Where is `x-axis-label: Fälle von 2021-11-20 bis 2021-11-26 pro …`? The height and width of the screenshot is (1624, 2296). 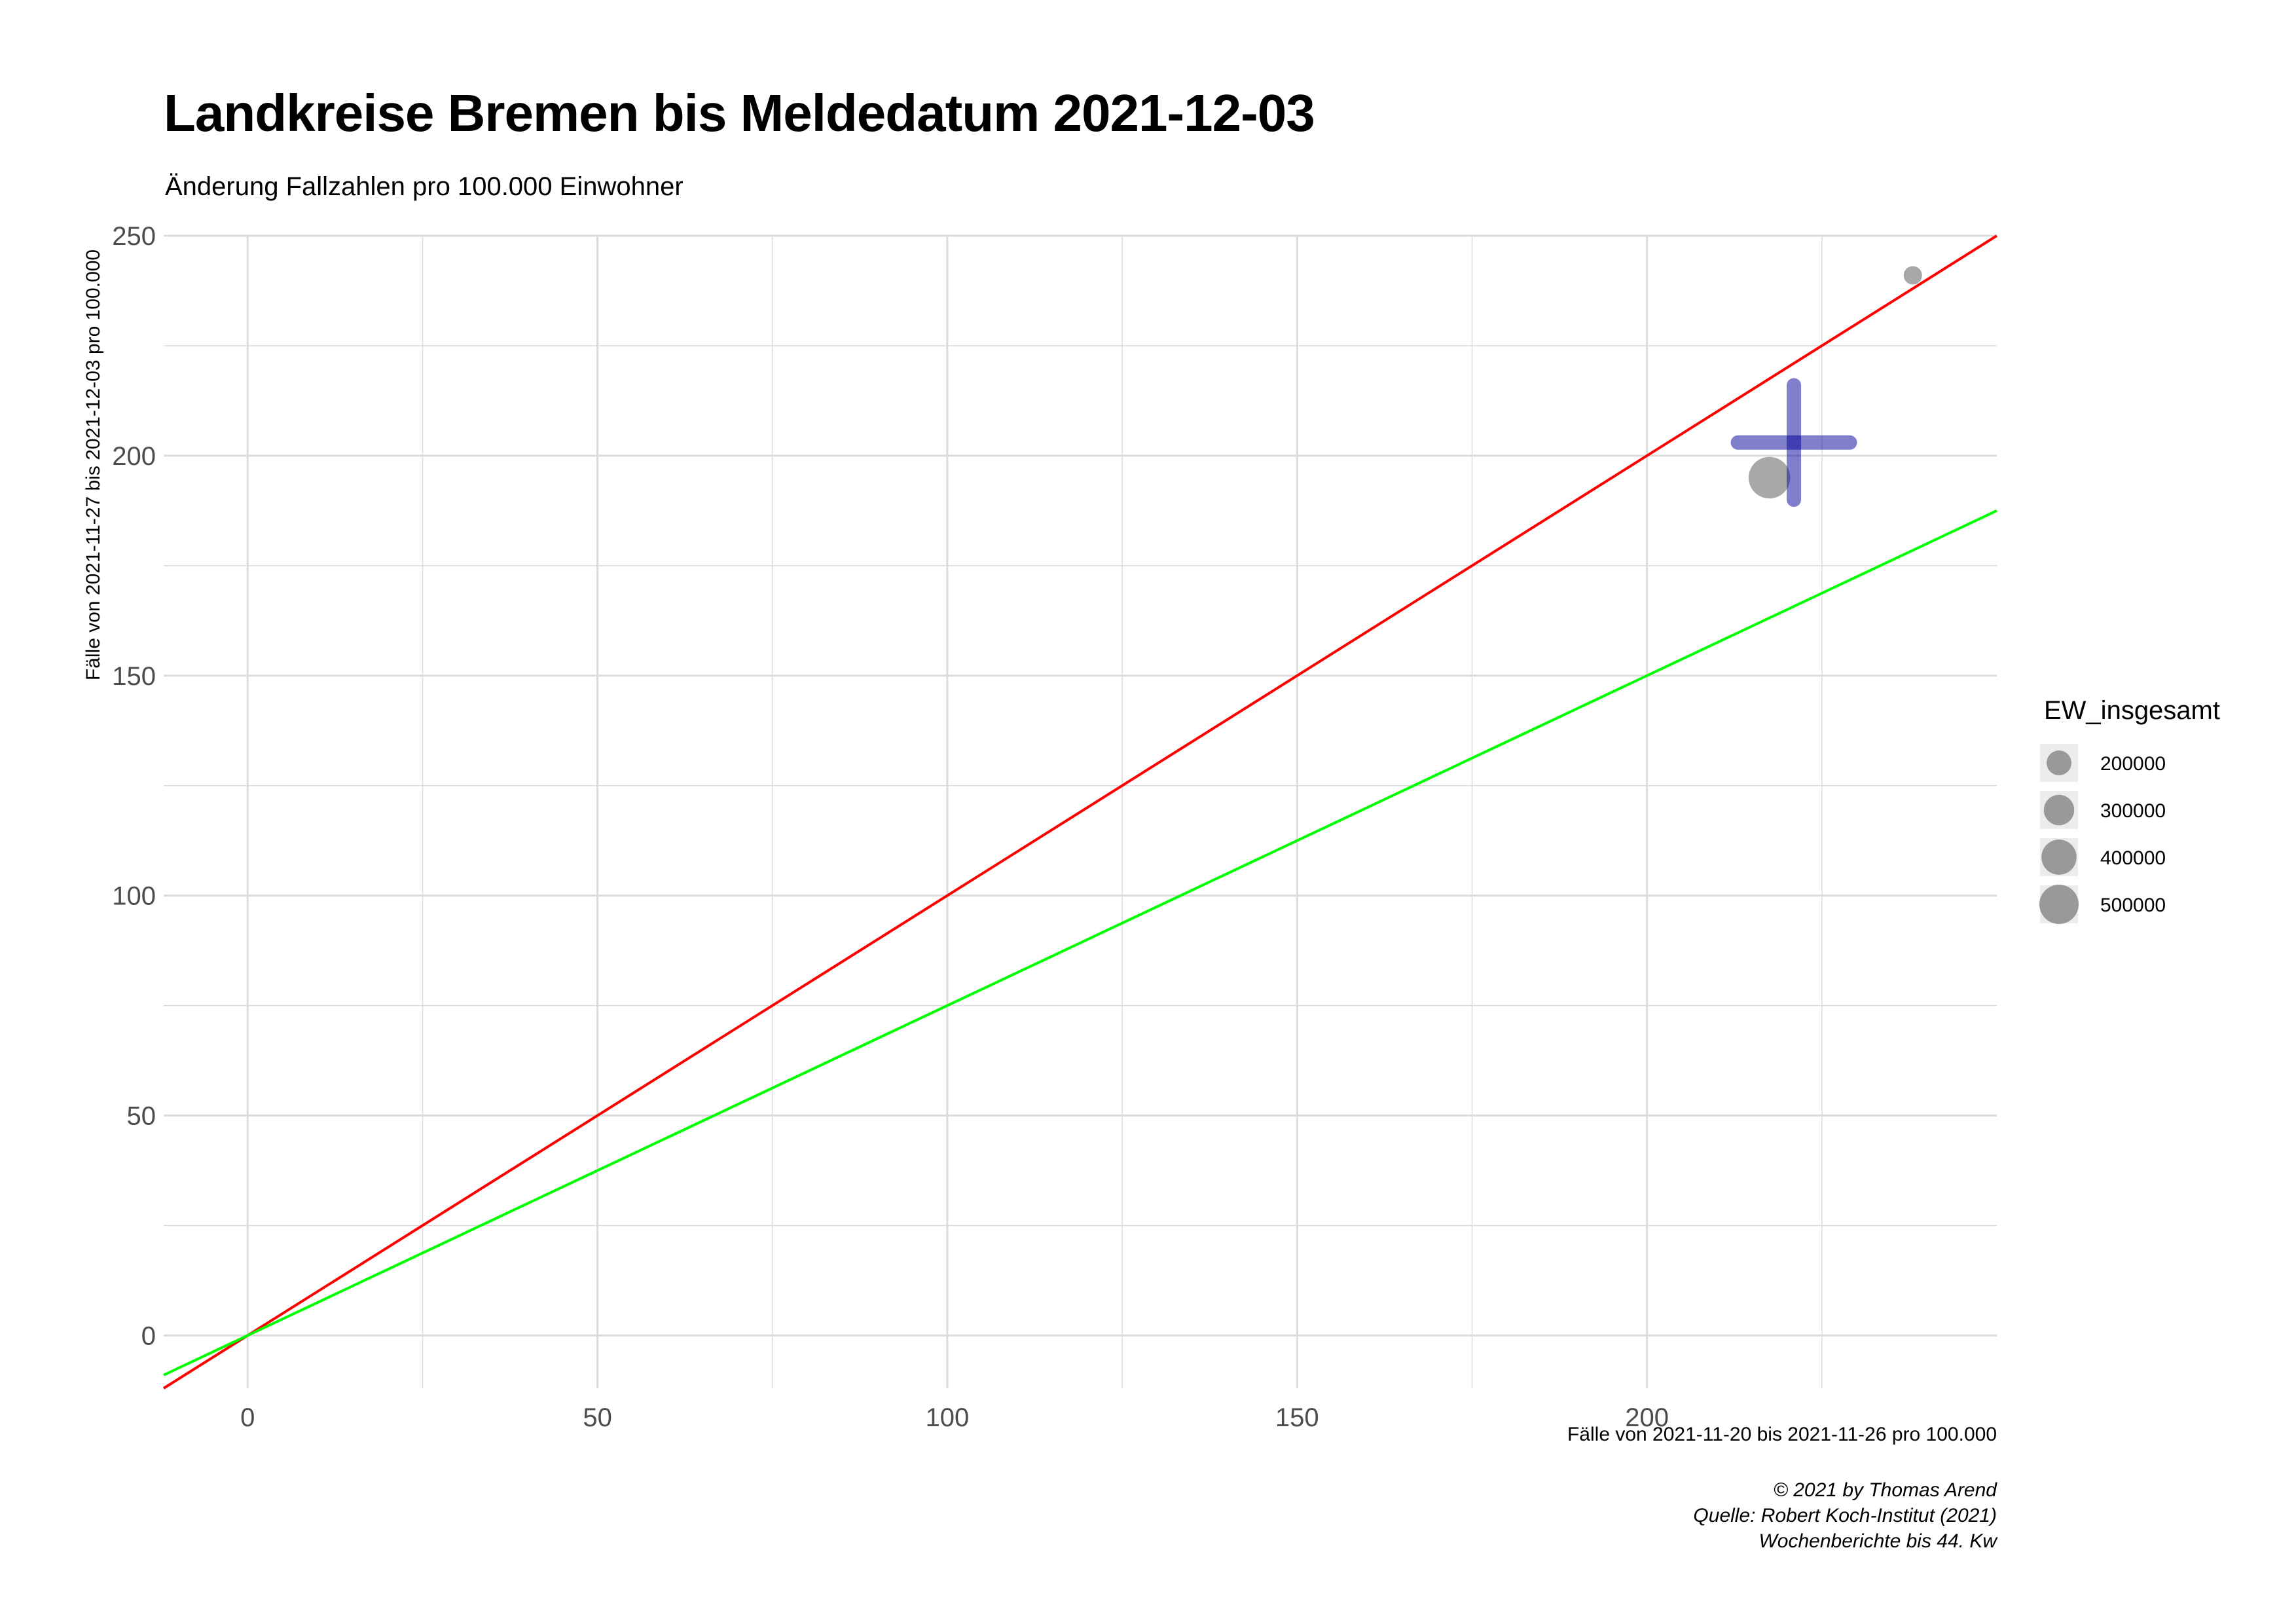 x-axis-label: Fälle von 2021-11-20 bis 2021-11-26 pro … is located at coordinates (1782, 1434).